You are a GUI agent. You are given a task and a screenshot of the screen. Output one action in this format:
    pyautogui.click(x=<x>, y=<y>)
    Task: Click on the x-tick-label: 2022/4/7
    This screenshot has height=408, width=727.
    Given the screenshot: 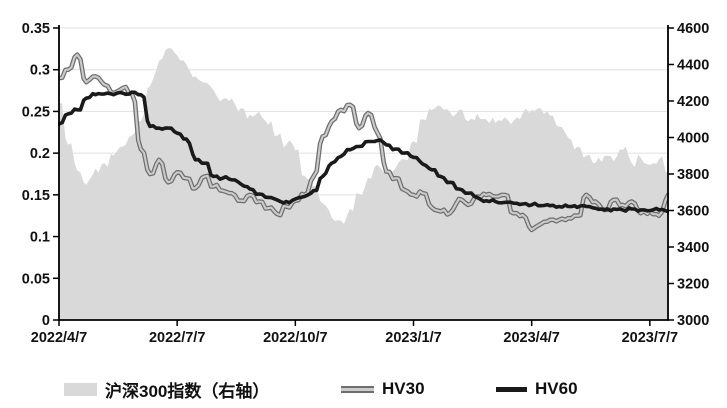 What is the action you would take?
    pyautogui.click(x=59, y=338)
    